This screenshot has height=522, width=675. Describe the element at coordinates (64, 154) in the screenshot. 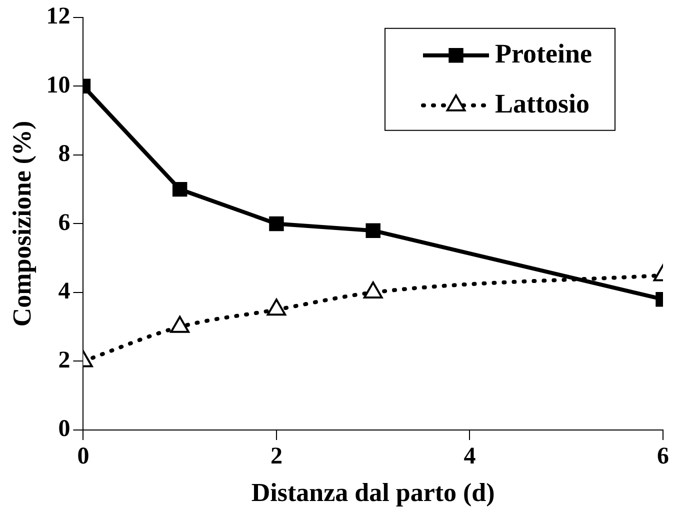

I see `y-tick-label: 8` at that location.